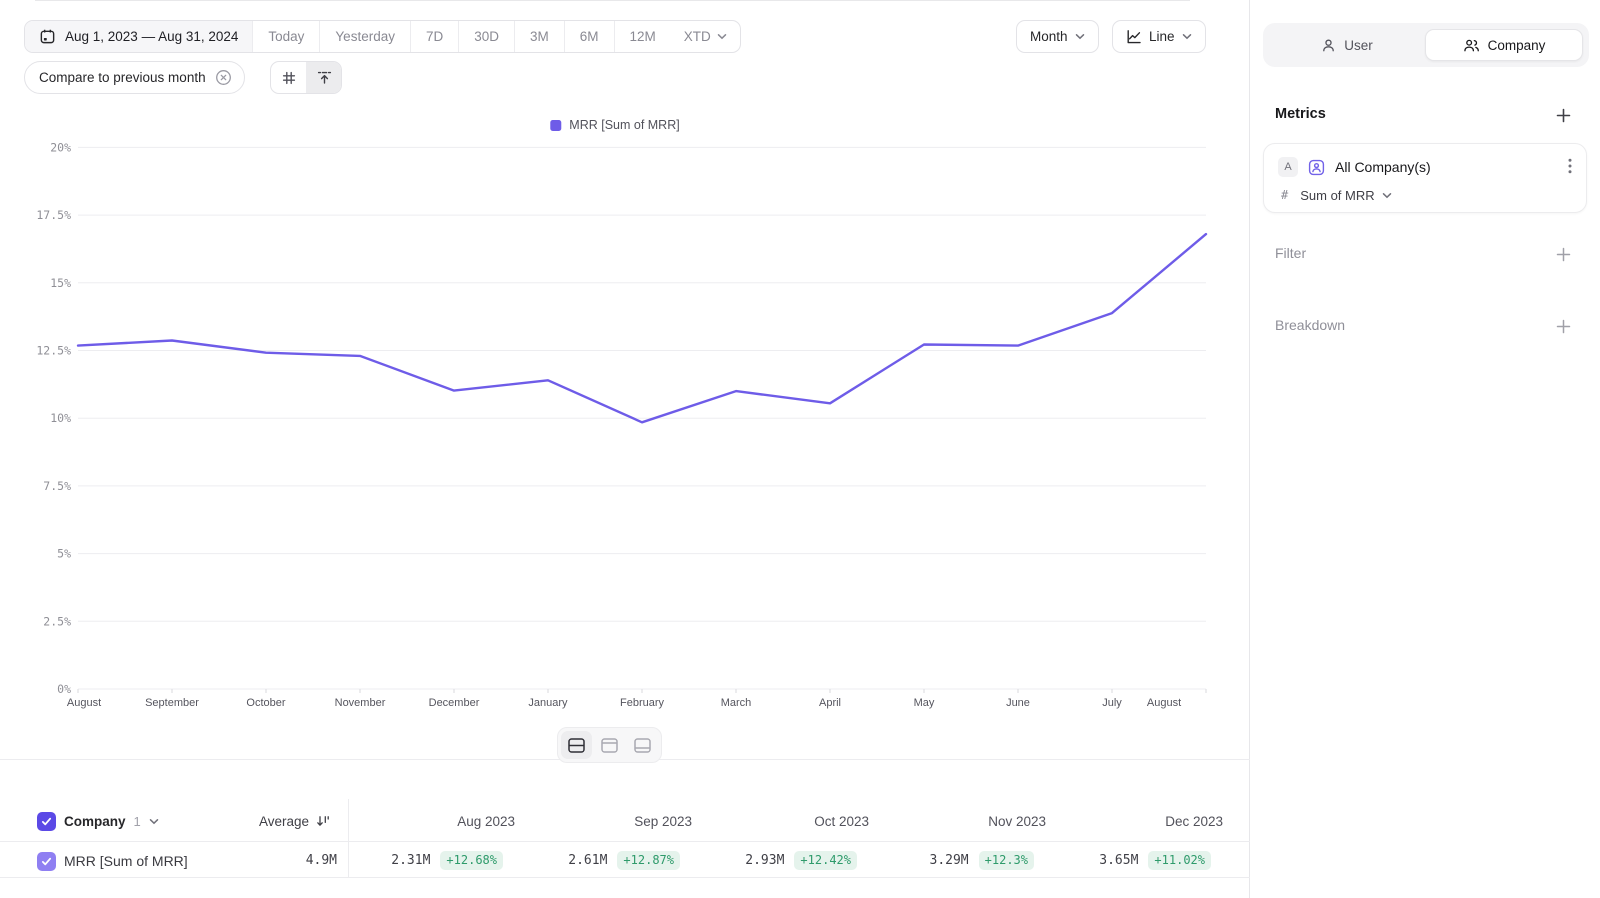 This screenshot has height=898, width=1600. I want to click on metric-value-cell: 2.93M +12.42%, so click(790, 860).